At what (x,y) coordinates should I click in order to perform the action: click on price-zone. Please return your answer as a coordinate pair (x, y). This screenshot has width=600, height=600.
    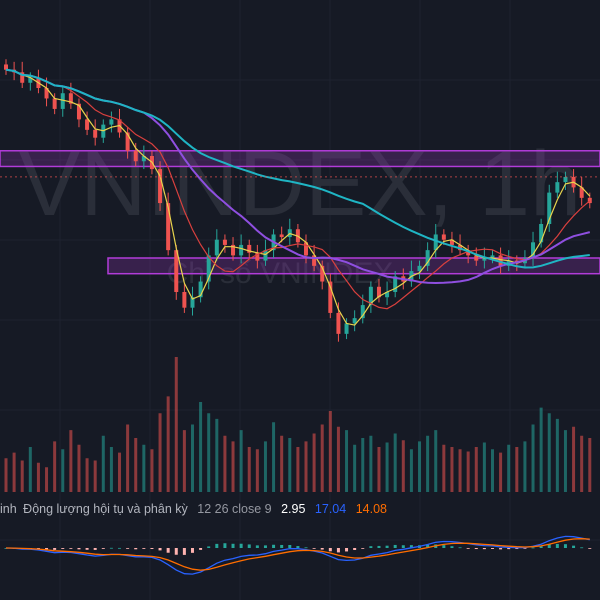
    Looking at the image, I should click on (300, 159).